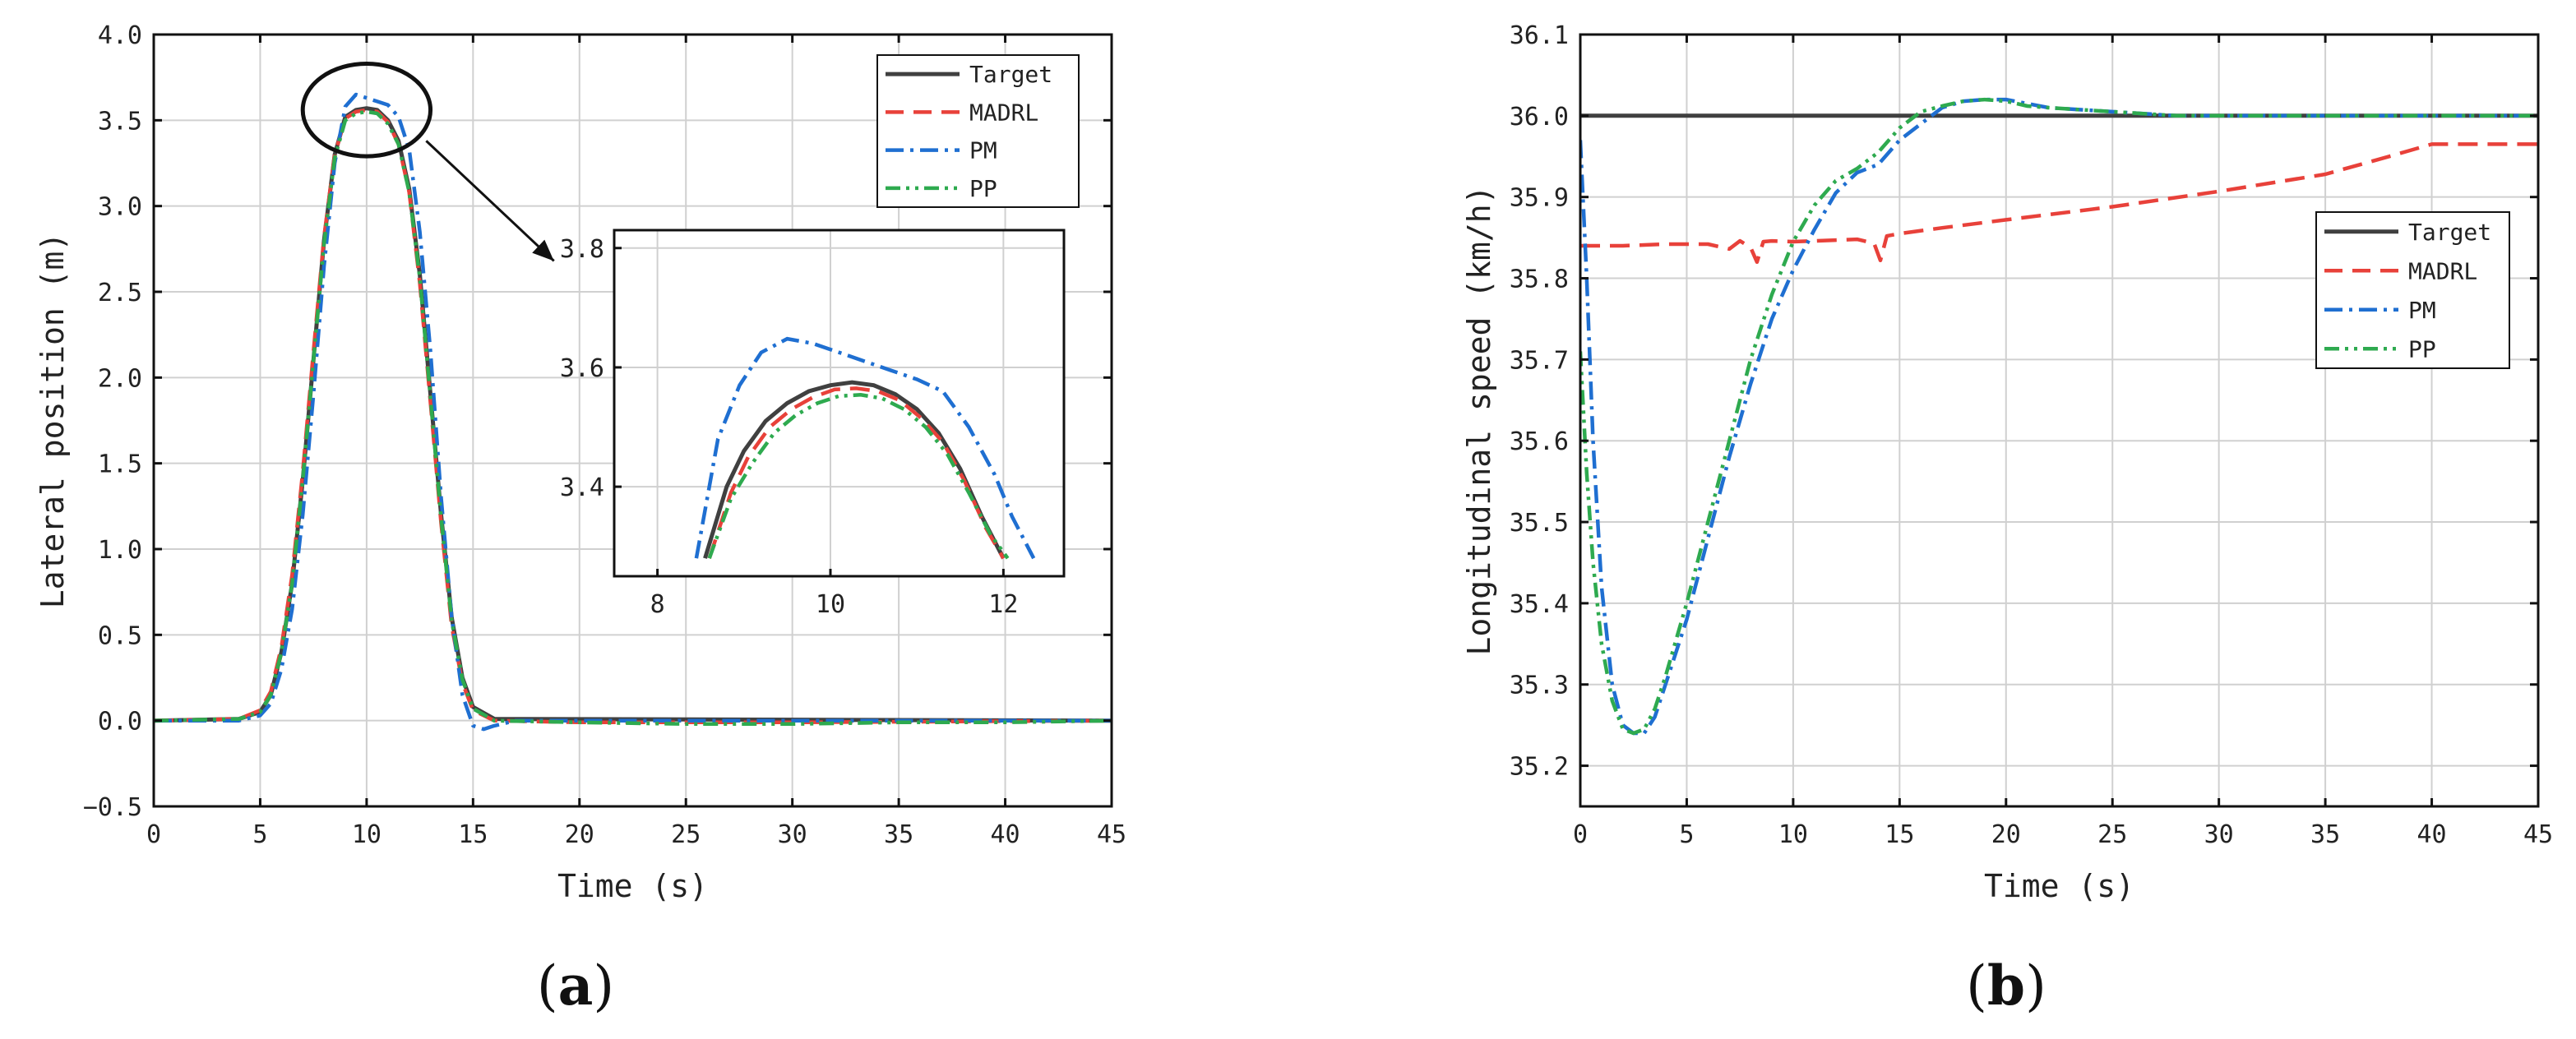 This screenshot has height=1039, width=2576. I want to click on zoom-arrow-line, so click(490, 201).